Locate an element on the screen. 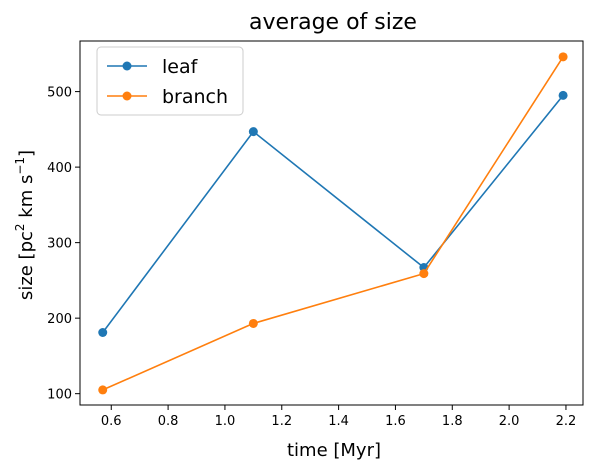 Image resolution: width=592 pixels, height=470 pixels. legend-box is located at coordinates (170, 81).